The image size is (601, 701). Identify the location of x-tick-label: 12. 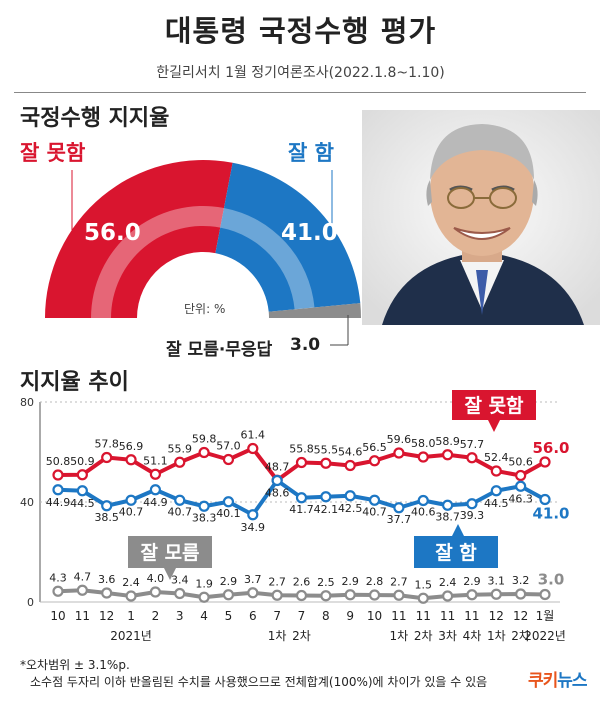
(496, 616).